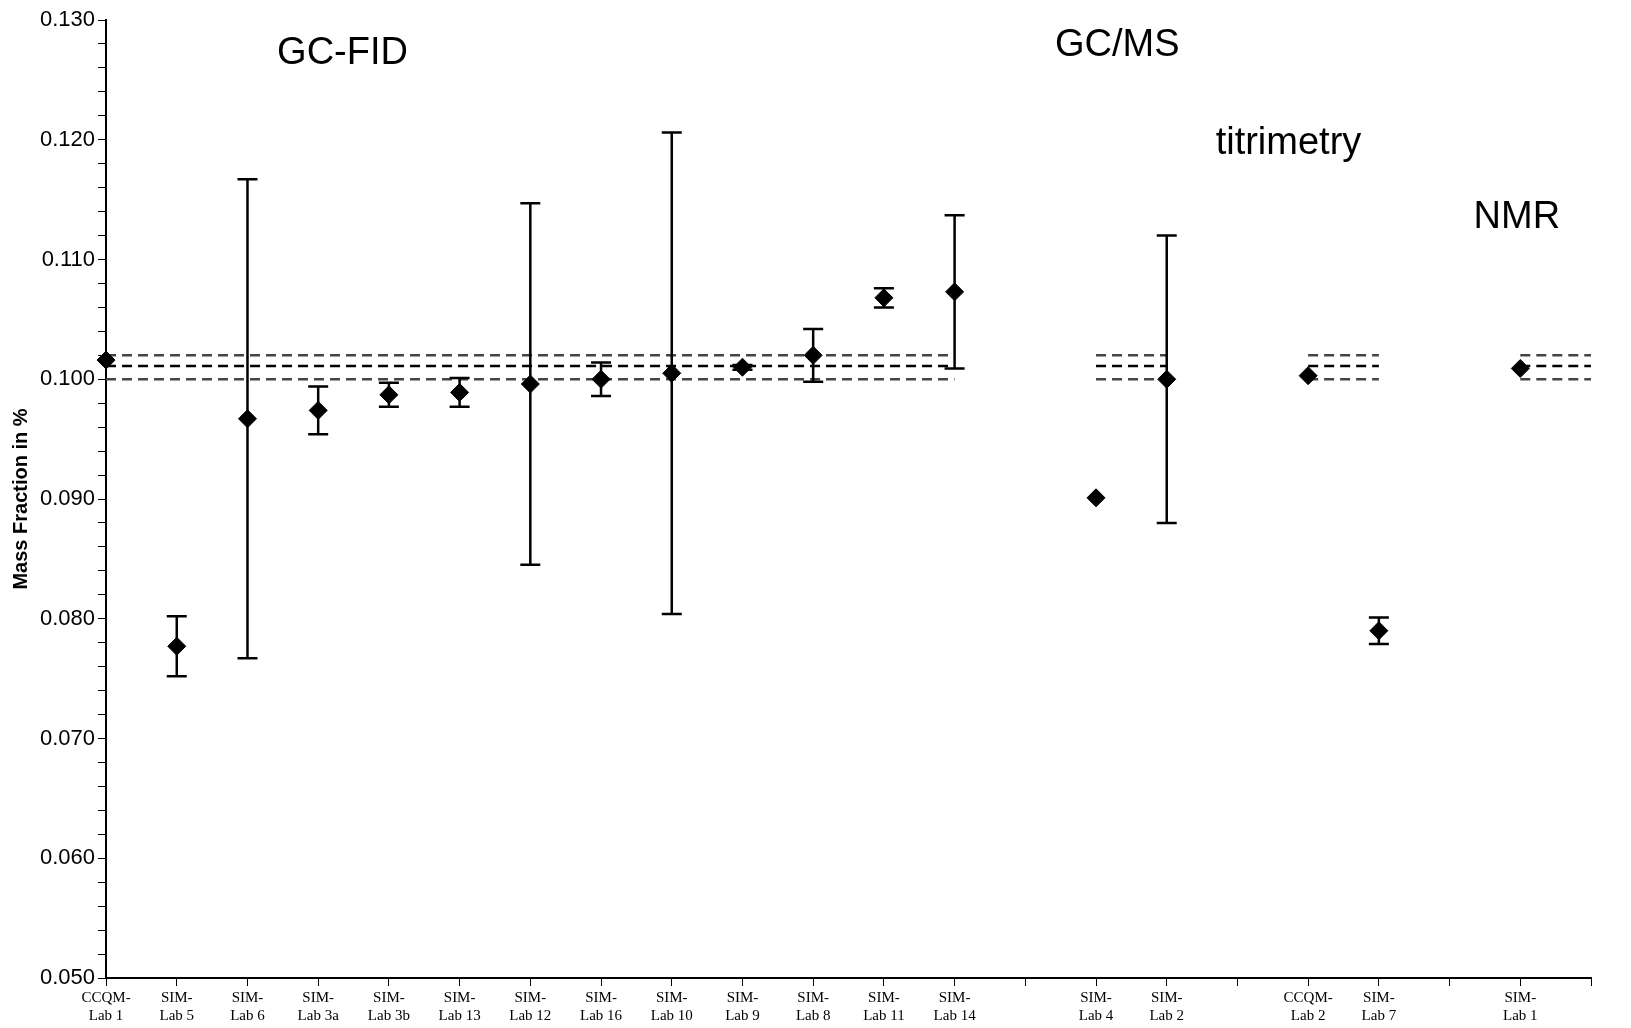 This screenshot has width=1631, height=1028. What do you see at coordinates (1117, 42) in the screenshot?
I see `annotation: GC/MS` at bounding box center [1117, 42].